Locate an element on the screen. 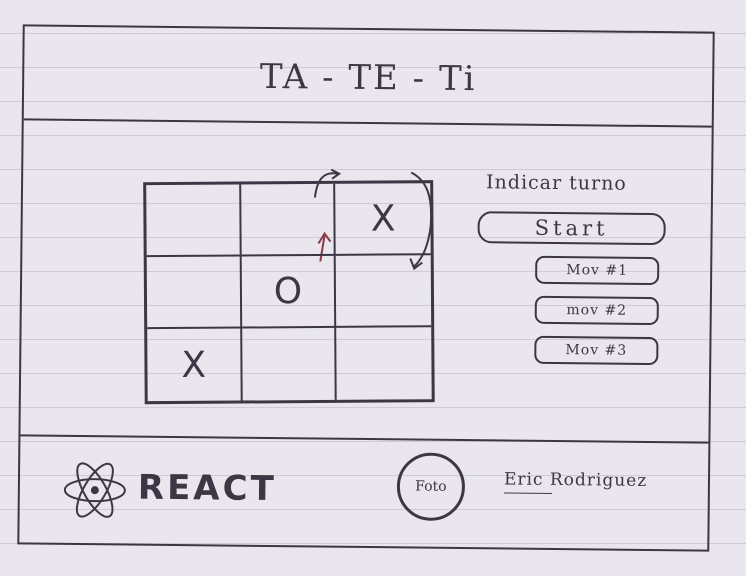 This screenshot has height=576, width=746. author-name: Eric Rodriguez is located at coordinates (575, 481).